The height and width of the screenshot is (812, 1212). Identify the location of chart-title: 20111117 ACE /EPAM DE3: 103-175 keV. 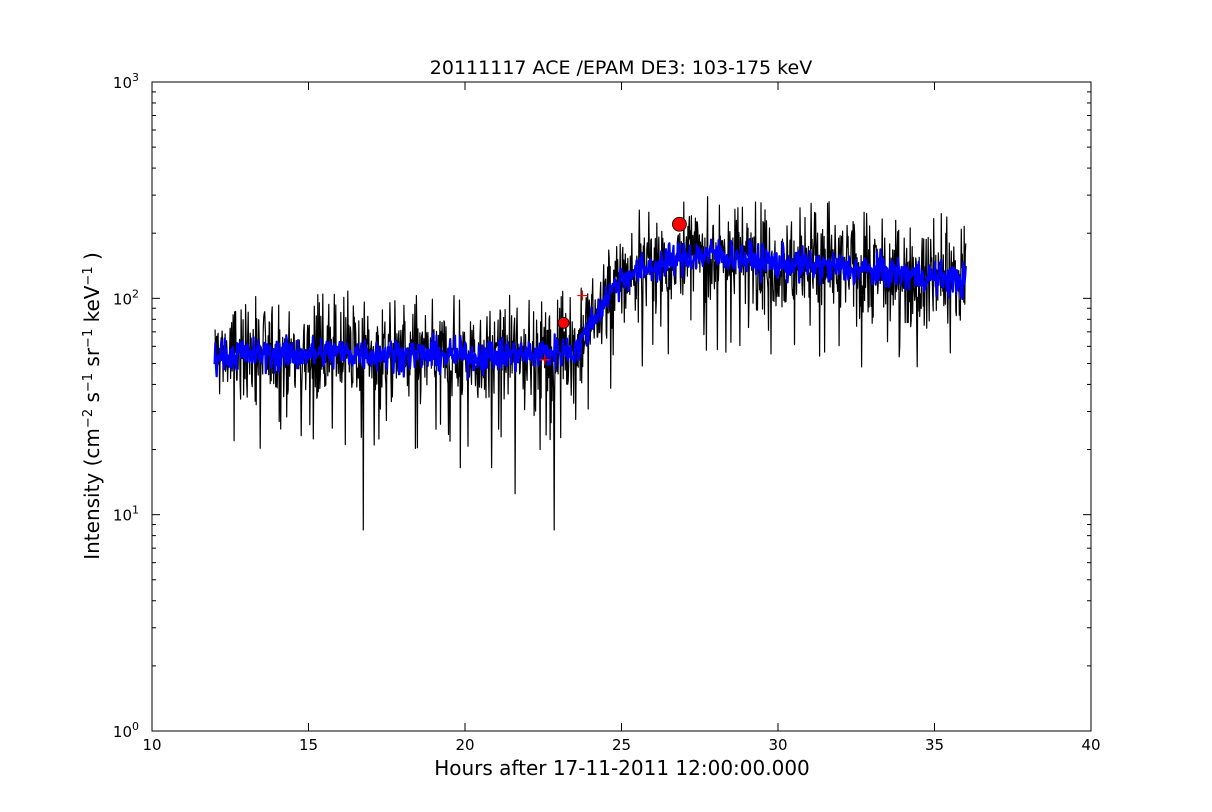
(621, 68).